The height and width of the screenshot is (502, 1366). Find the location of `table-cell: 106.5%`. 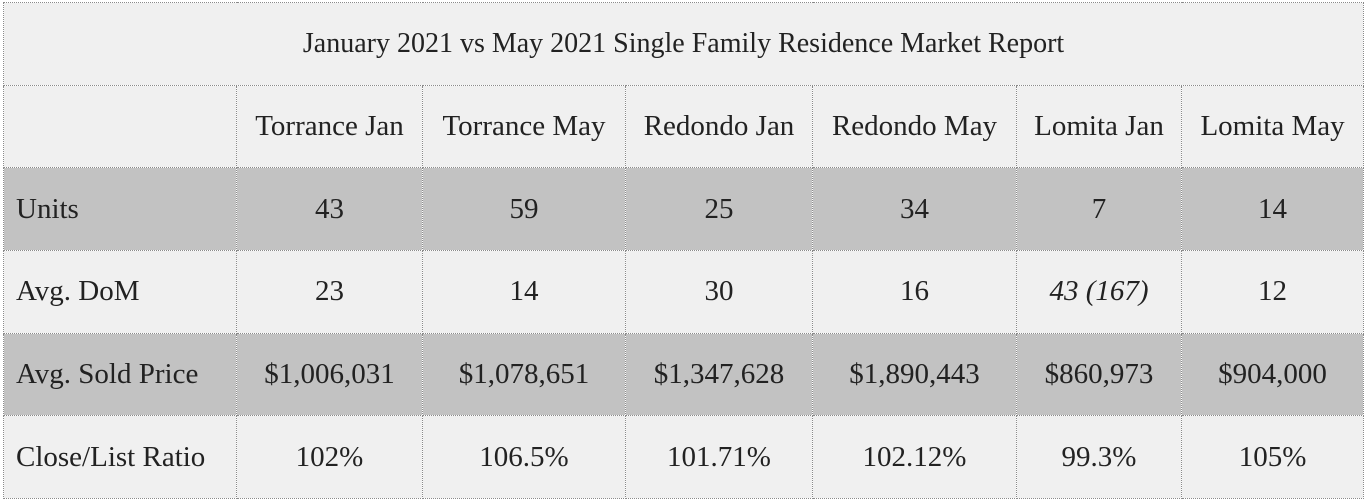

table-cell: 106.5% is located at coordinates (524, 457).